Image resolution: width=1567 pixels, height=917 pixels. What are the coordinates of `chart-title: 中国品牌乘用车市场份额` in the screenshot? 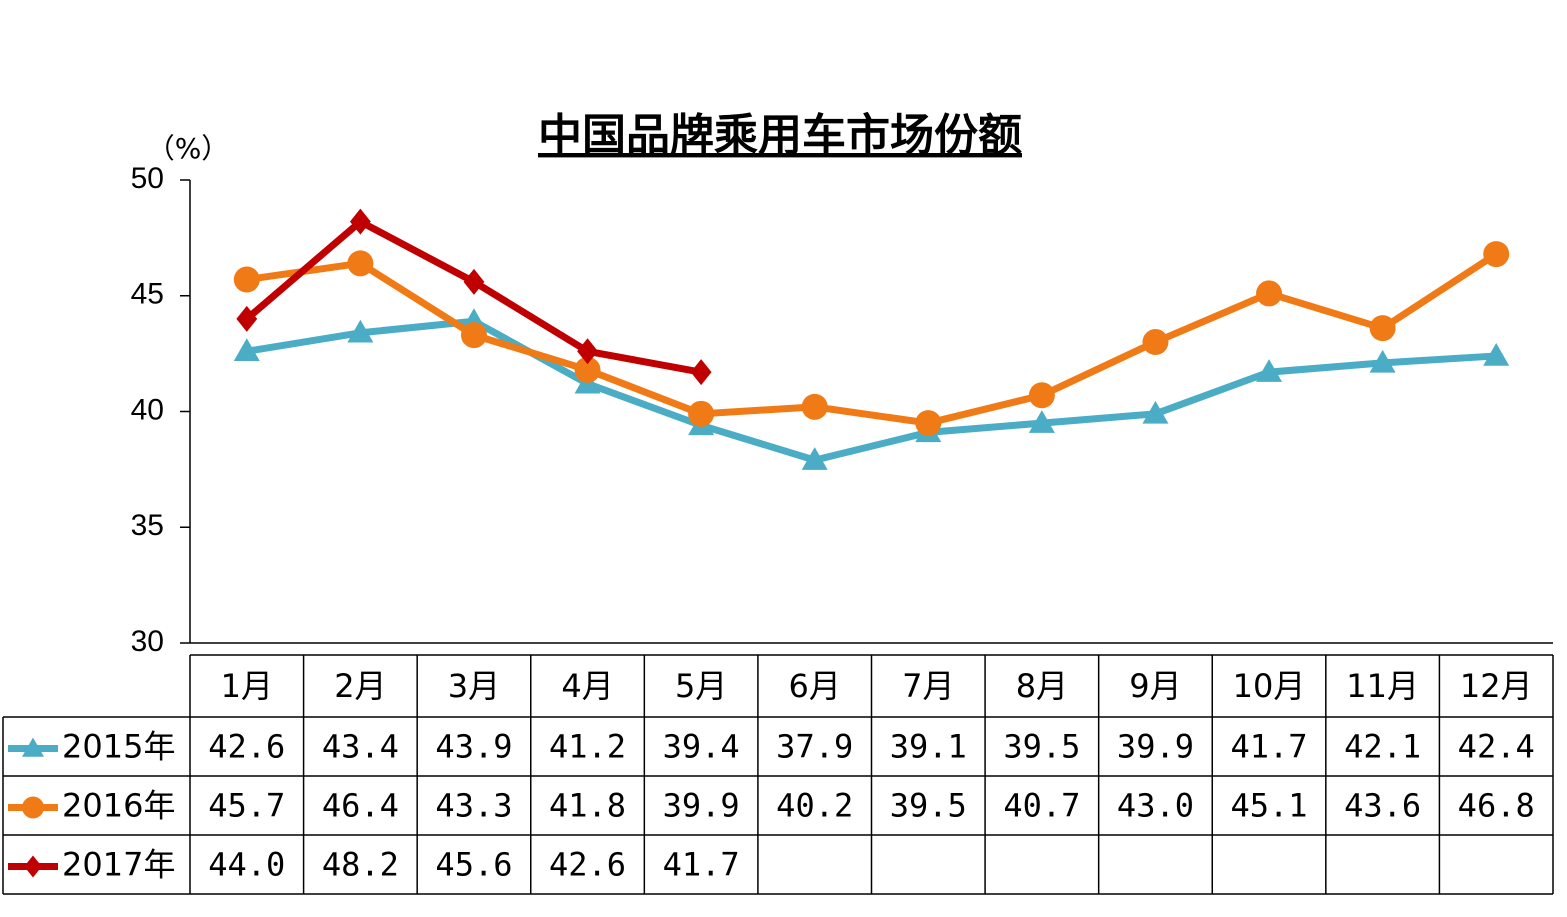 It's located at (780, 135).